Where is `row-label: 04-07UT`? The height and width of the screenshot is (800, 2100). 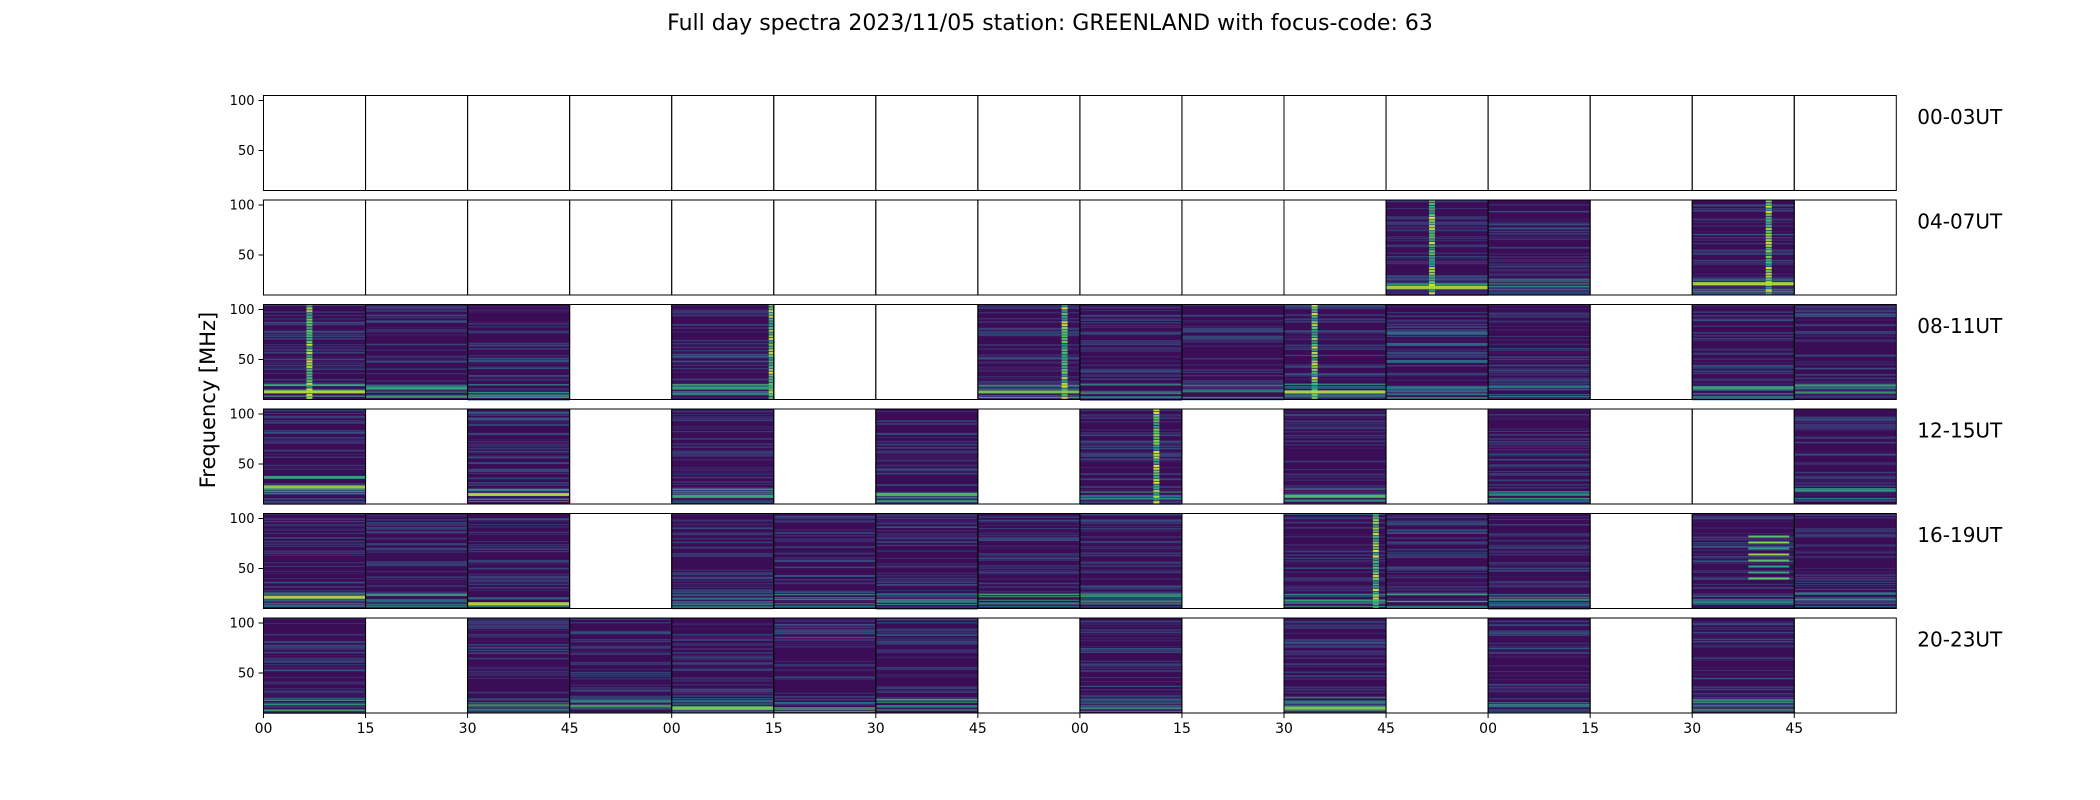 row-label: 04-07UT is located at coordinates (1960, 222).